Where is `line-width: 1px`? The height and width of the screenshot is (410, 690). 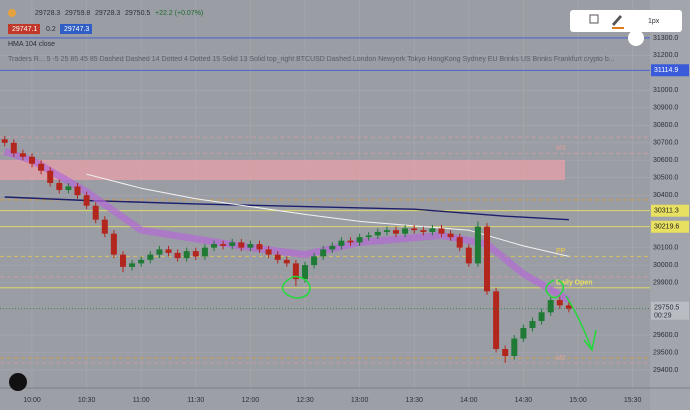 line-width: 1px is located at coordinates (654, 21).